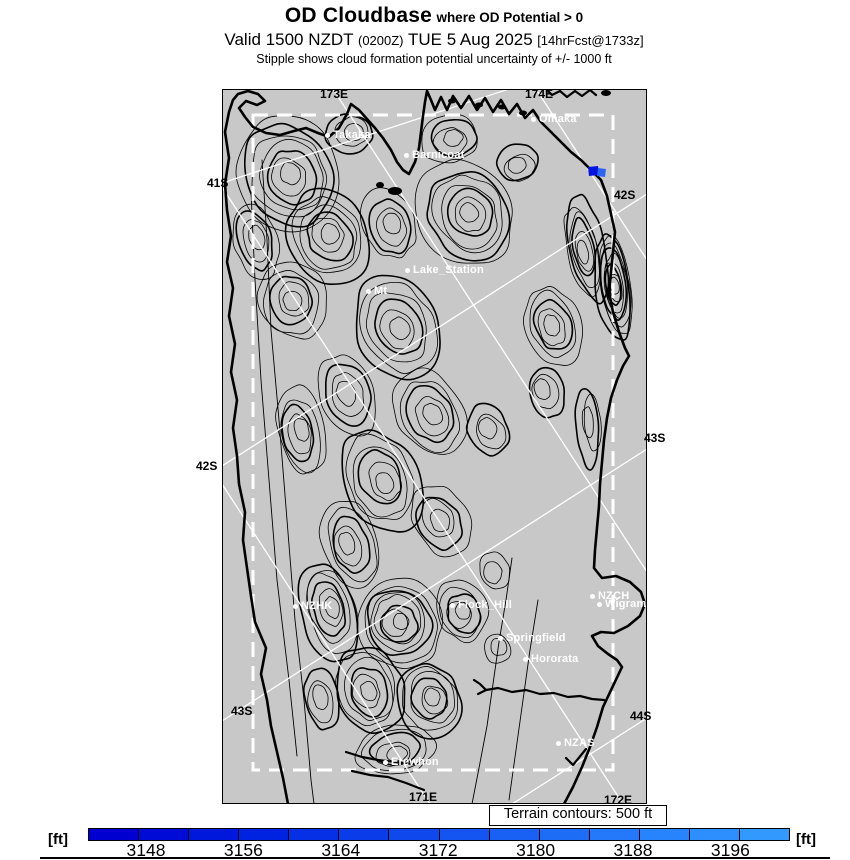 The width and height of the screenshot is (850, 860). Describe the element at coordinates (655, 438) in the screenshot. I see `grid-label-43S-right: 43S` at that location.